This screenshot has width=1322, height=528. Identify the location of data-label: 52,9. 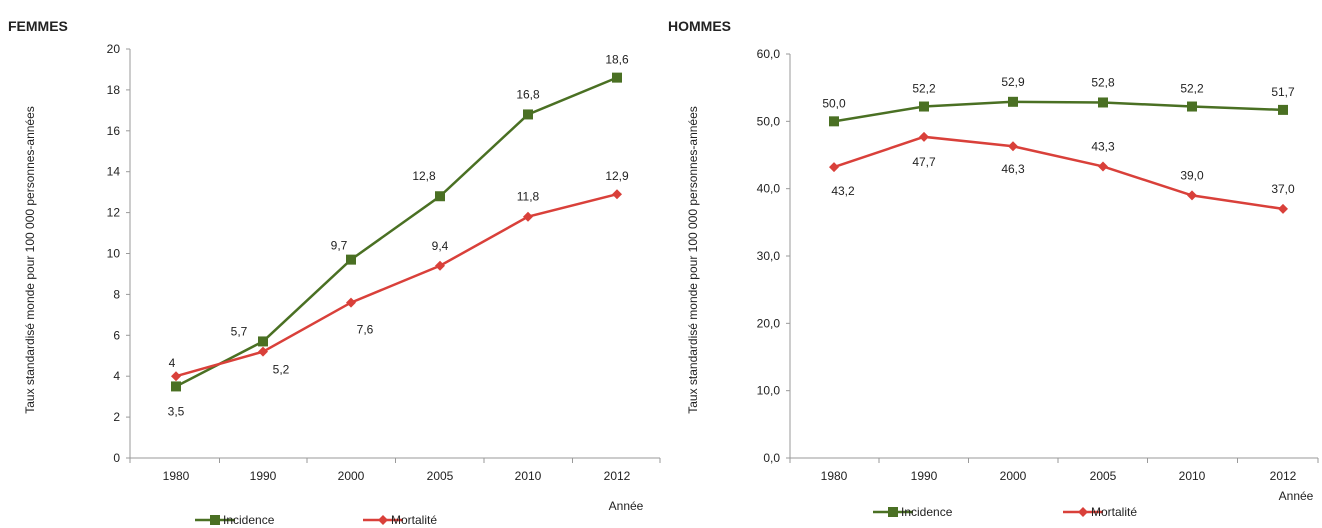
(1013, 82).